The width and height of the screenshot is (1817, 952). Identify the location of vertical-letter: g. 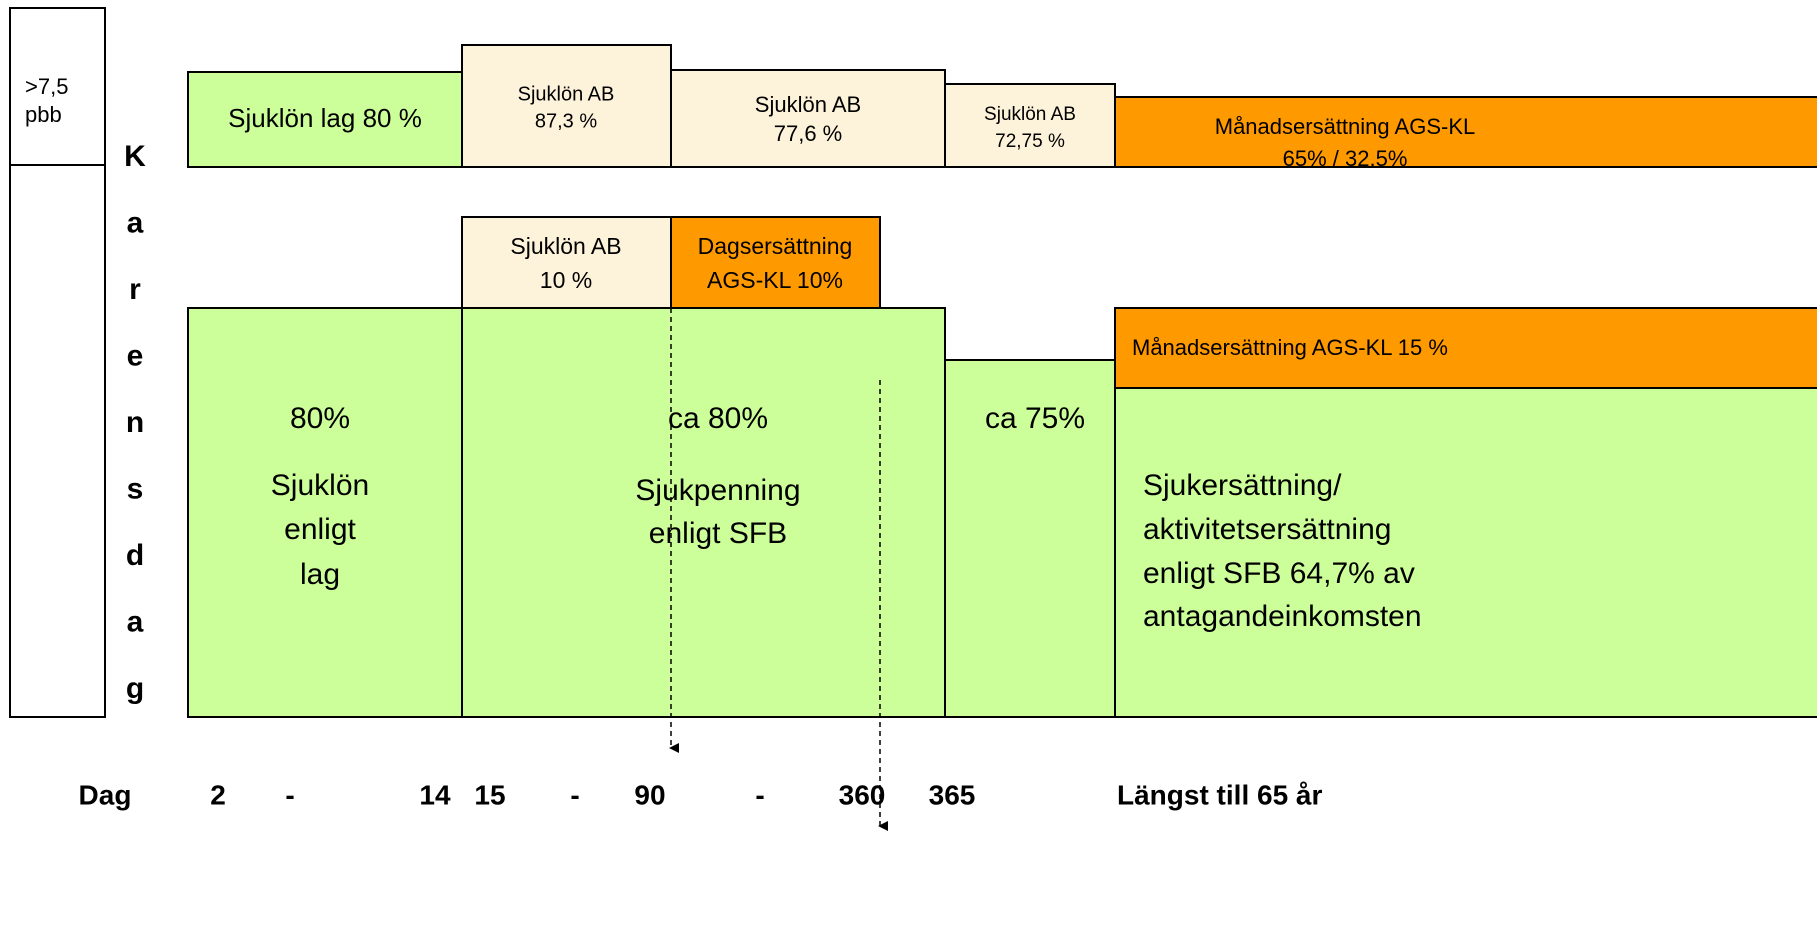
(135, 688).